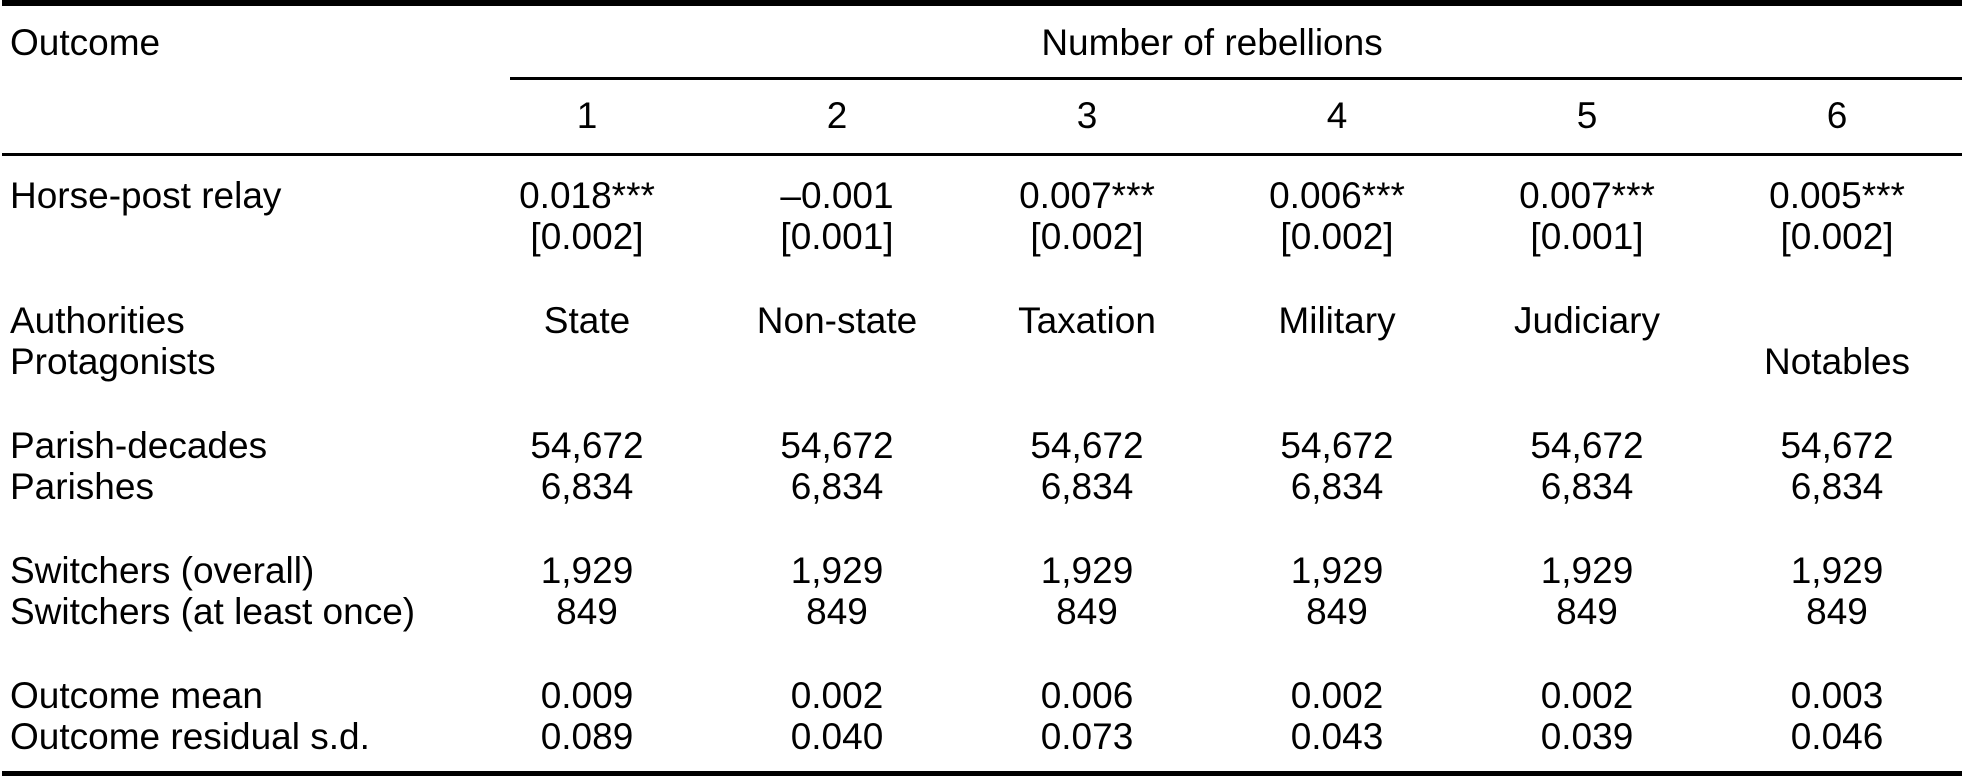 This screenshot has width=1968, height=783. Describe the element at coordinates (162, 570) in the screenshot. I see `row-label: Switchers (overall)` at that location.